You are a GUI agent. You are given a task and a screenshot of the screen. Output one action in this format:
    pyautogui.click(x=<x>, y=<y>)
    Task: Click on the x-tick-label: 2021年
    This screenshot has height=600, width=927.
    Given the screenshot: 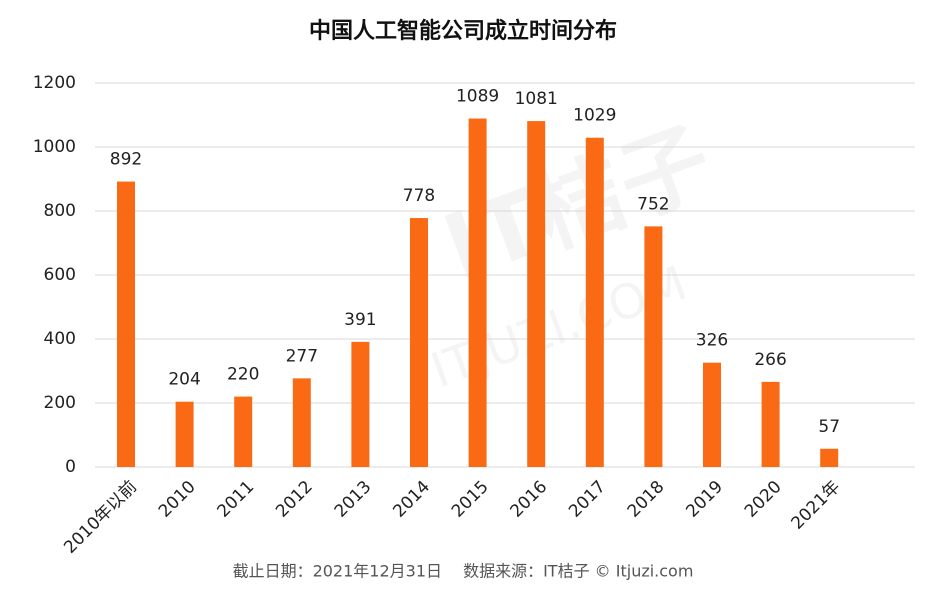 What is the action you would take?
    pyautogui.click(x=816, y=505)
    